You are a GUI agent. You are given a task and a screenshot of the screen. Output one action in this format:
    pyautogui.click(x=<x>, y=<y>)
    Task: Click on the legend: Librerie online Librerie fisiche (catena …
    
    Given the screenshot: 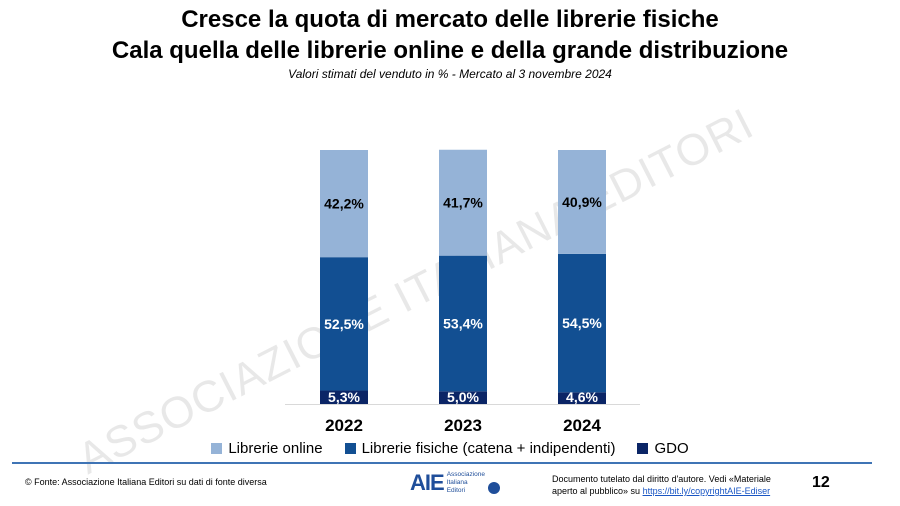 What is the action you would take?
    pyautogui.click(x=450, y=448)
    